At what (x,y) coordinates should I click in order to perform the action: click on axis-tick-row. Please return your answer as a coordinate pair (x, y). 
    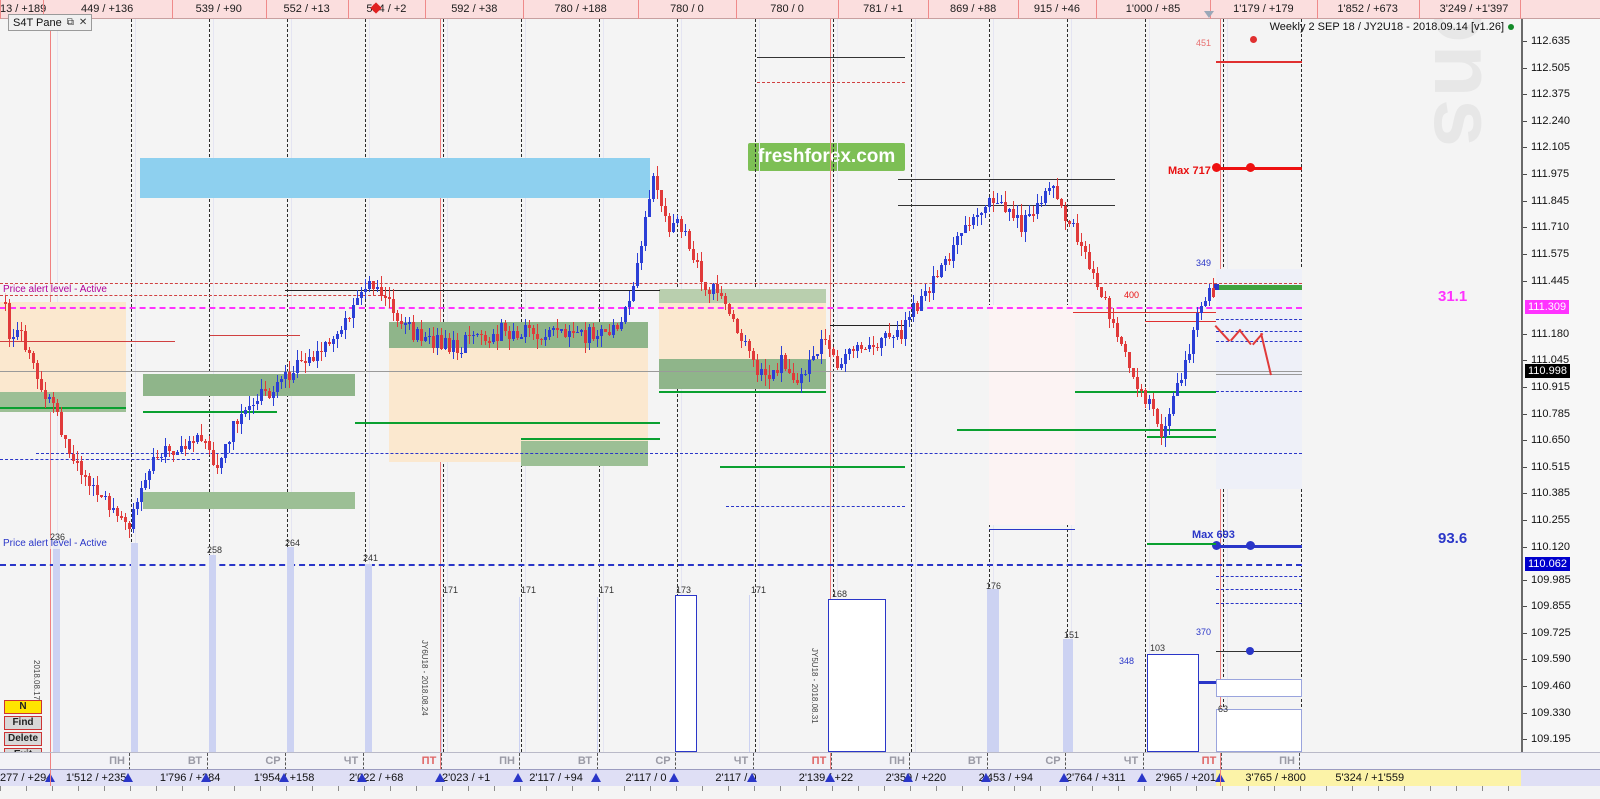
    Looking at the image, I should click on (800, 792).